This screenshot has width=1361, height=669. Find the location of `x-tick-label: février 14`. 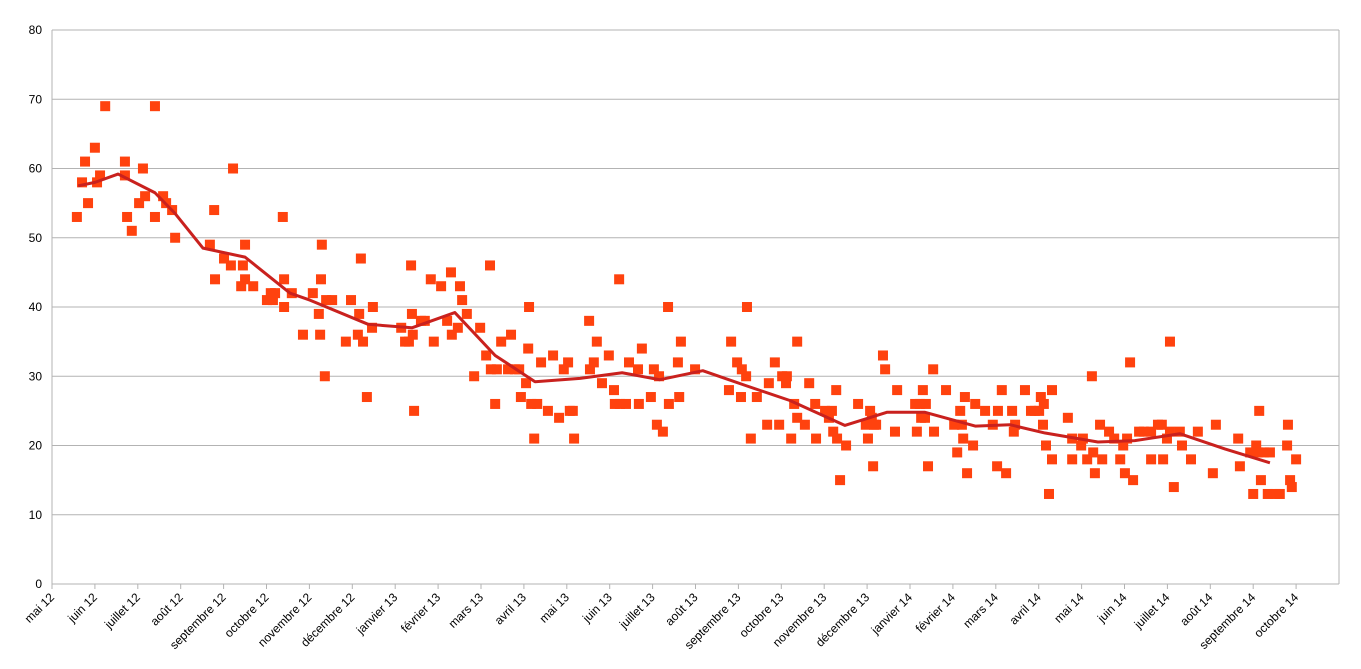

x-tick-label: février 14 is located at coordinates (936, 613).